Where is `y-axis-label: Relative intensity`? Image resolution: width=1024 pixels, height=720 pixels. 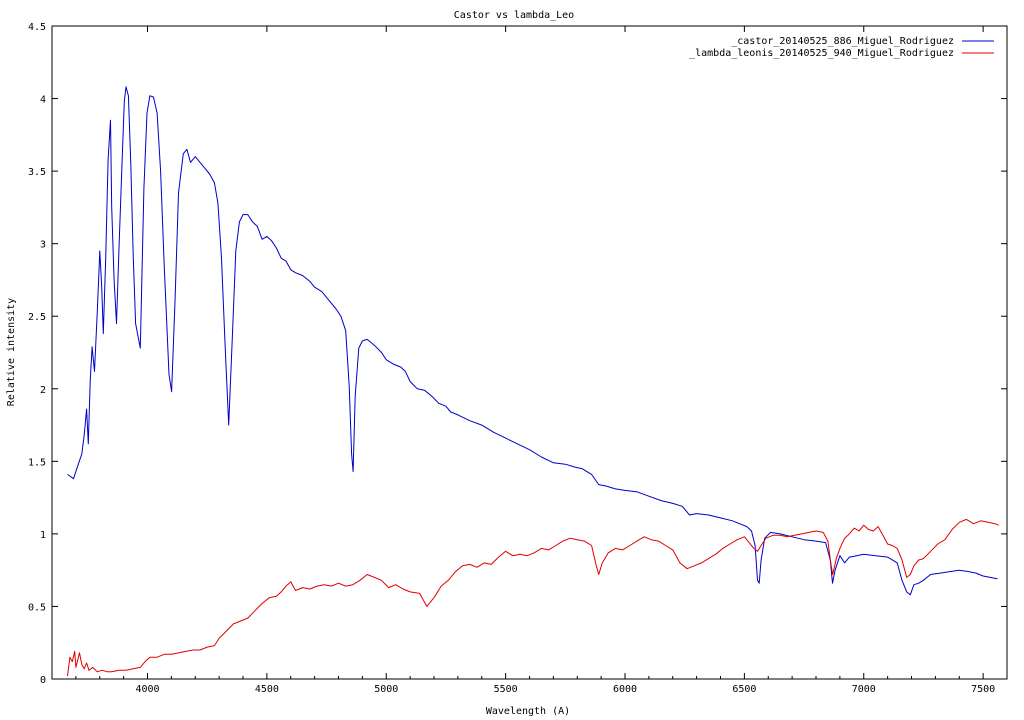 y-axis-label: Relative intensity is located at coordinates (11, 352).